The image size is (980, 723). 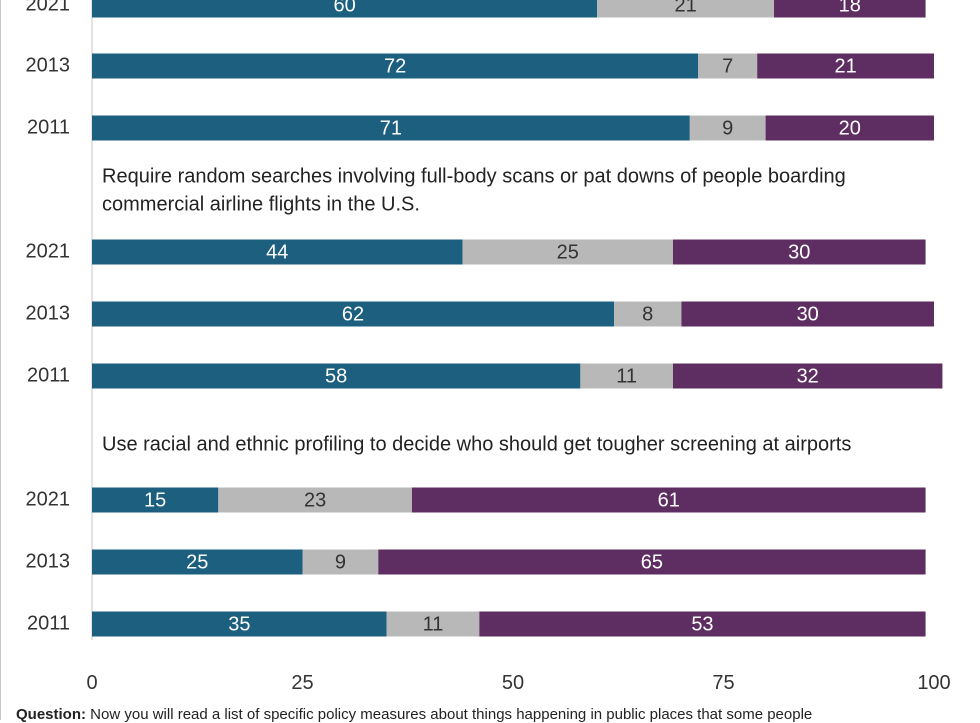 I want to click on data-label: 65, so click(x=652, y=562).